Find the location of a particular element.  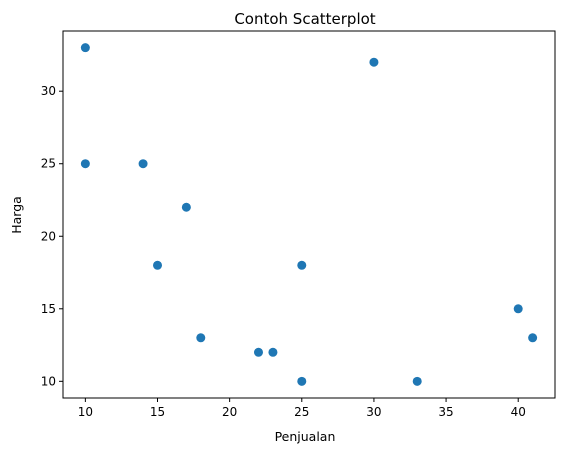

x-axis-label: Penjualan is located at coordinates (305, 436).